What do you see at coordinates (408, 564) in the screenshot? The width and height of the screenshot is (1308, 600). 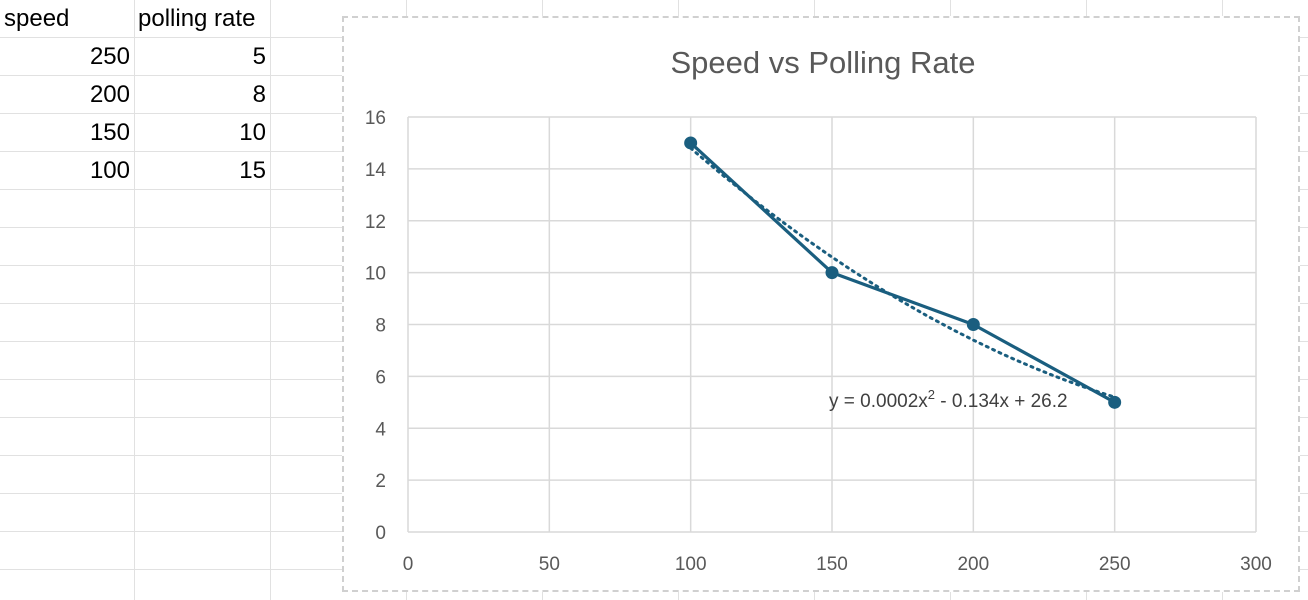 I see `x-tick-label: 0` at bounding box center [408, 564].